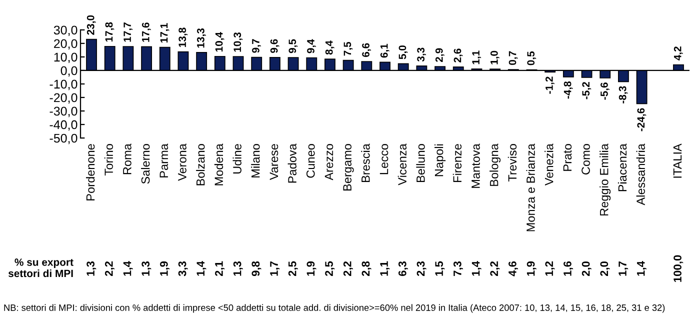 The height and width of the screenshot is (318, 700). Describe the element at coordinates (403, 268) in the screenshot. I see `text: 6,3` at that location.